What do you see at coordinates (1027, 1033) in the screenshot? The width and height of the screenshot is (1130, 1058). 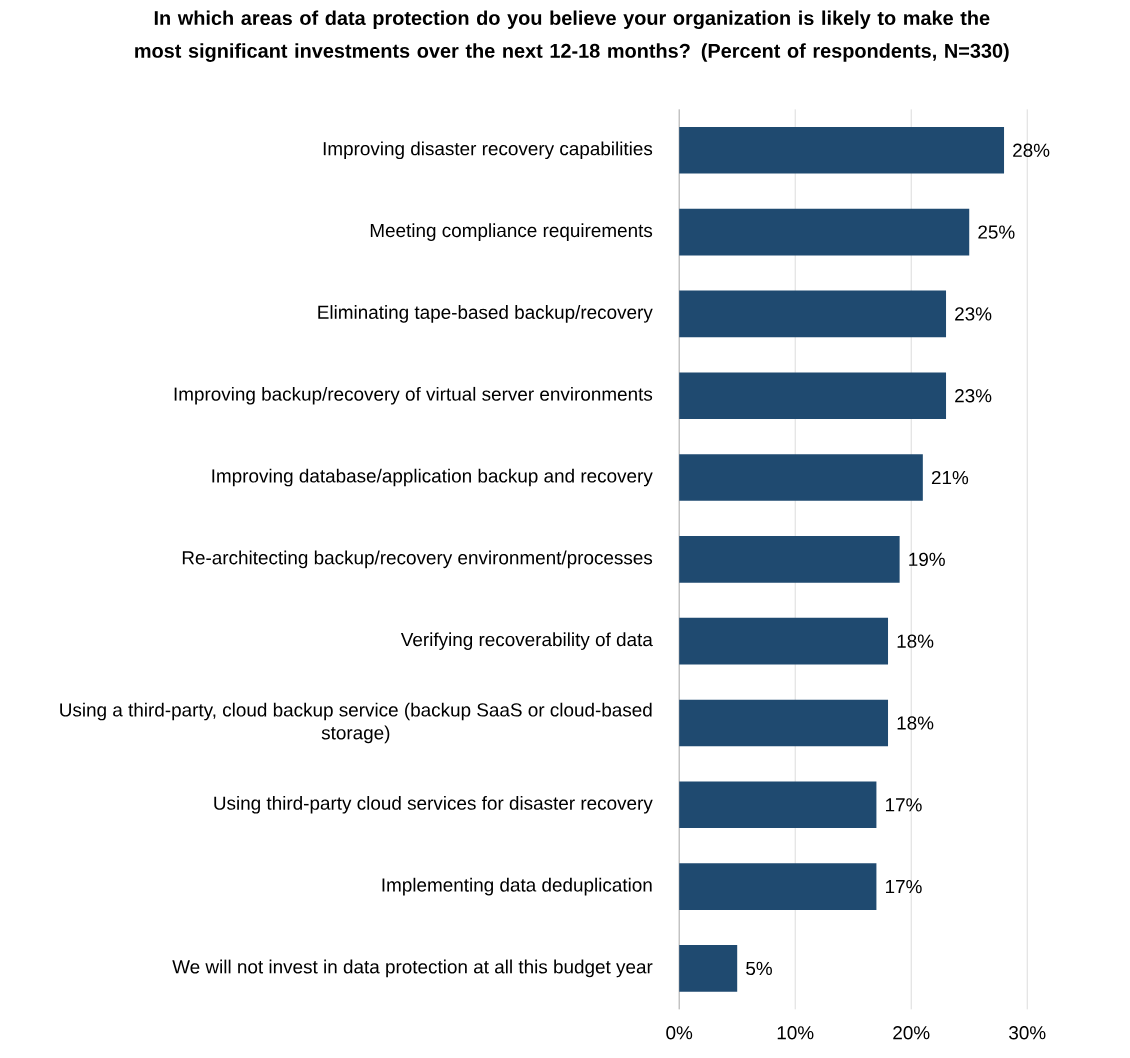 I see `x-tick-label: 30%` at bounding box center [1027, 1033].